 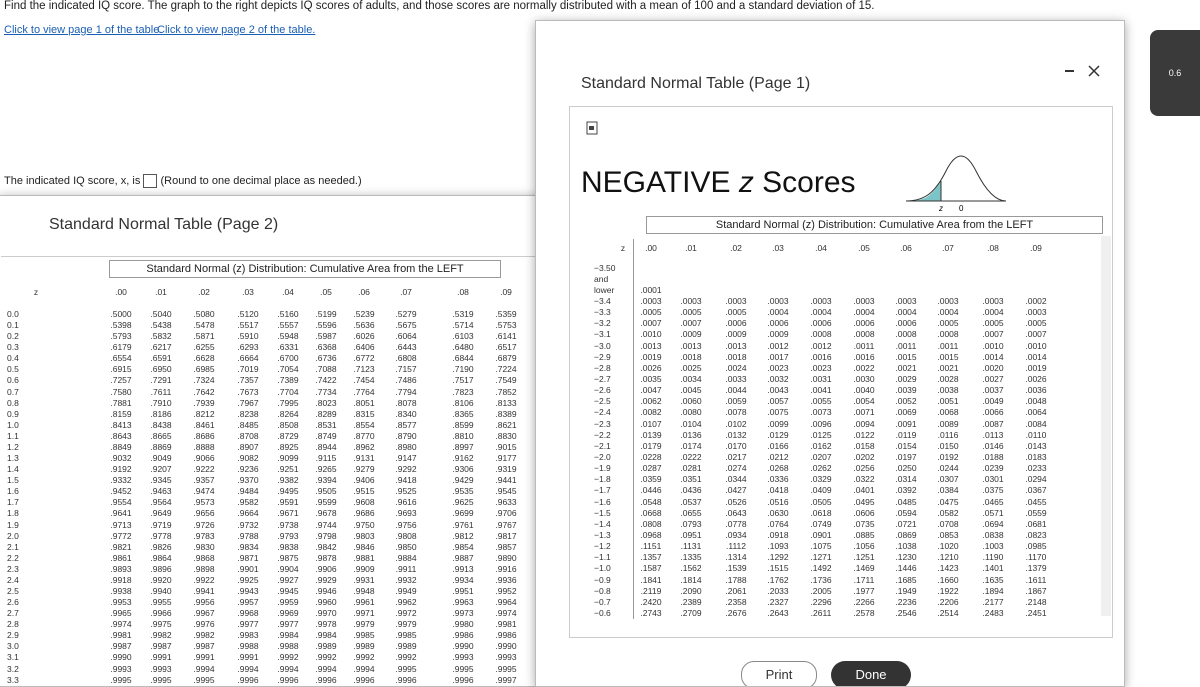 I want to click on column-header: .02, so click(x=736, y=248).